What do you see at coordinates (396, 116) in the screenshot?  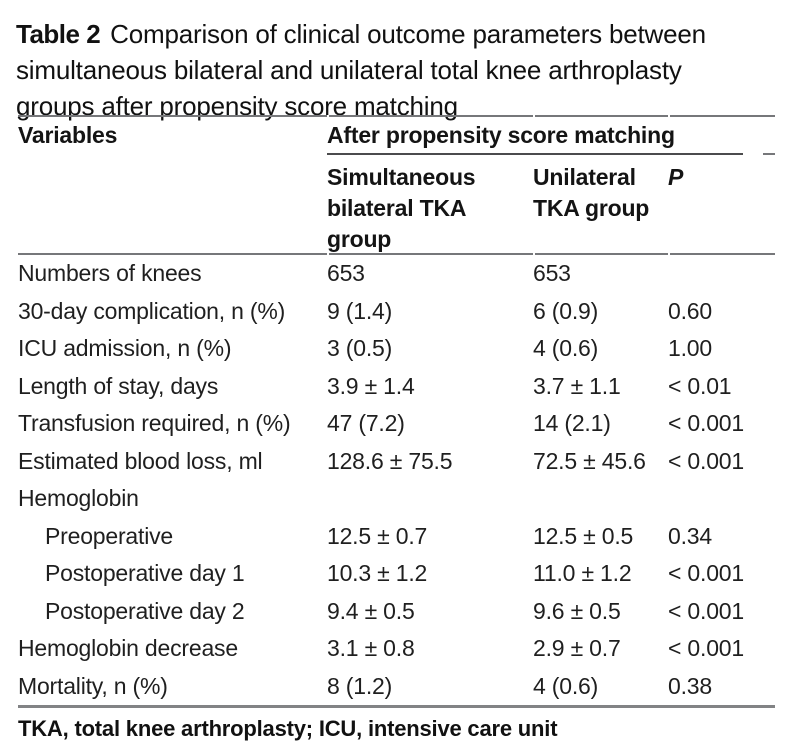 I see `table-top-rule` at bounding box center [396, 116].